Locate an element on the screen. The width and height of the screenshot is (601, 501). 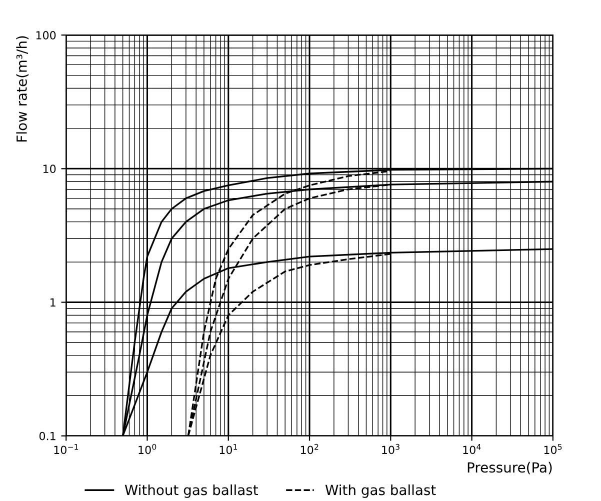
x-tick-label: 10$^{4}$ is located at coordinates (472, 449).